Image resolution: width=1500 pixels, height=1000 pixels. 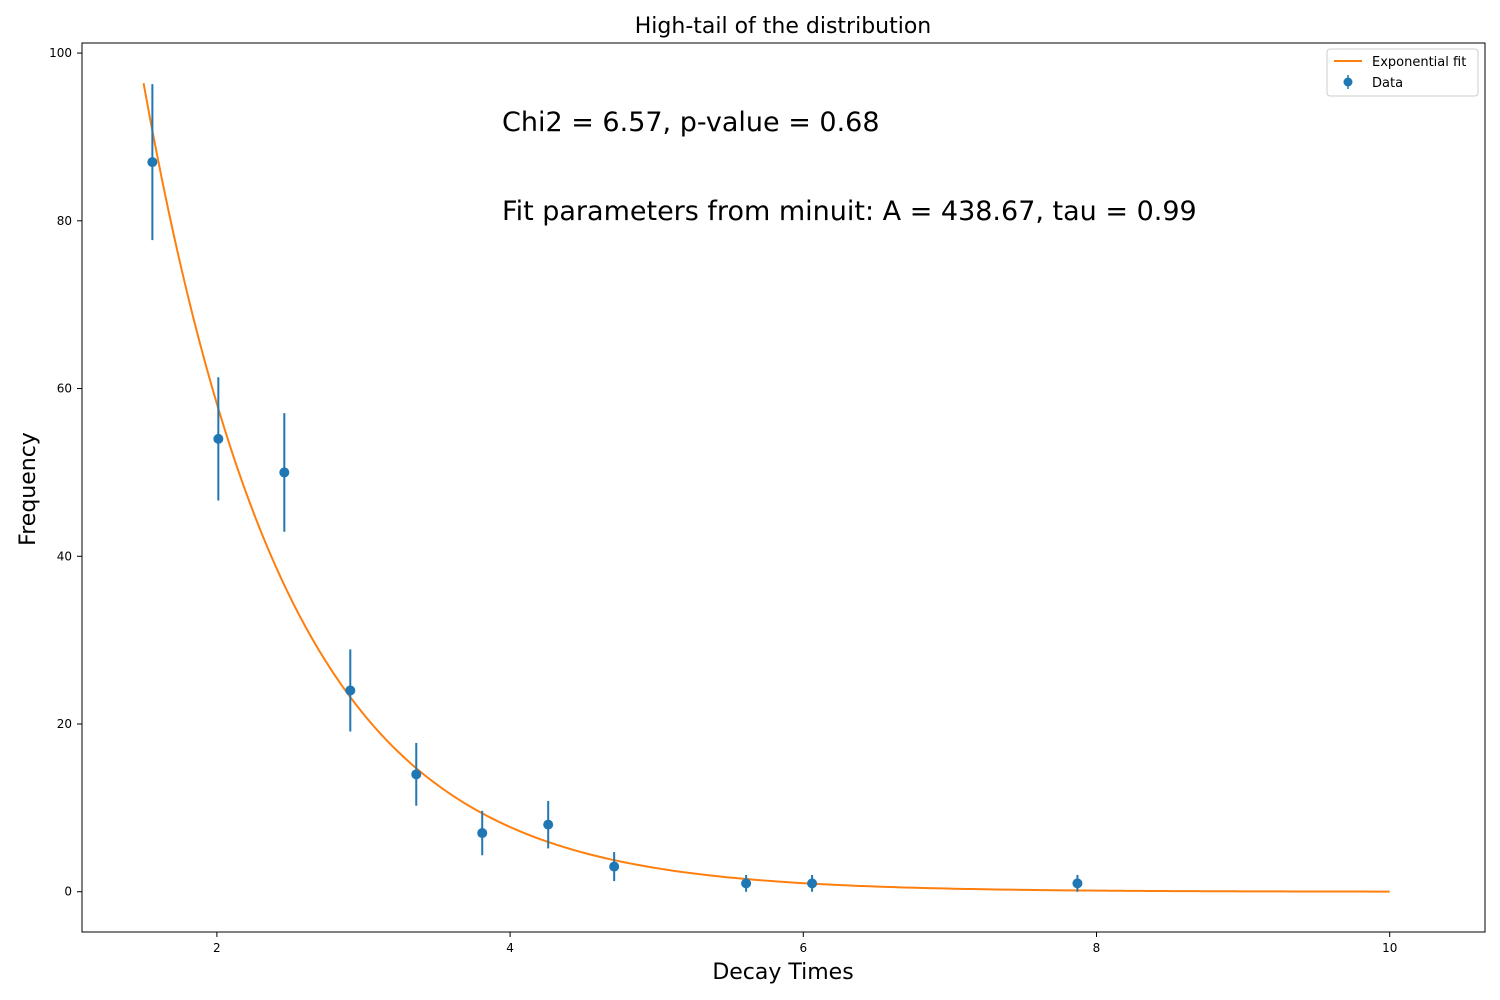 What do you see at coordinates (510, 948) in the screenshot?
I see `x-tick-label: 4` at bounding box center [510, 948].